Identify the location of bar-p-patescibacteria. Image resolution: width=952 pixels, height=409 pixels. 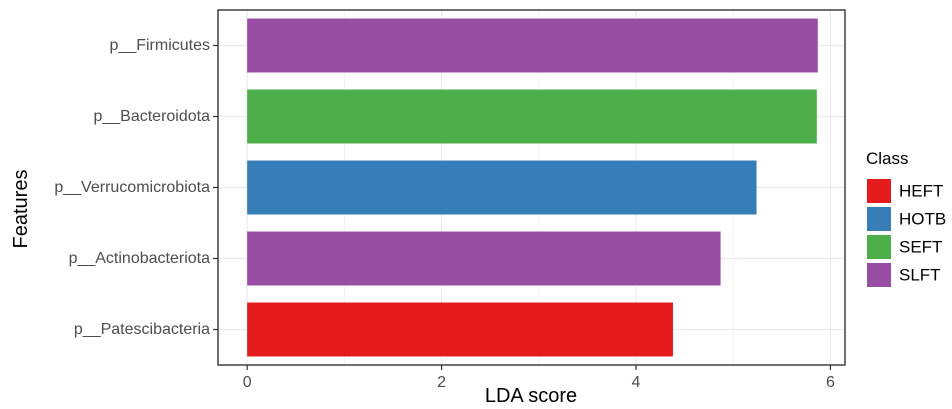
(460, 329).